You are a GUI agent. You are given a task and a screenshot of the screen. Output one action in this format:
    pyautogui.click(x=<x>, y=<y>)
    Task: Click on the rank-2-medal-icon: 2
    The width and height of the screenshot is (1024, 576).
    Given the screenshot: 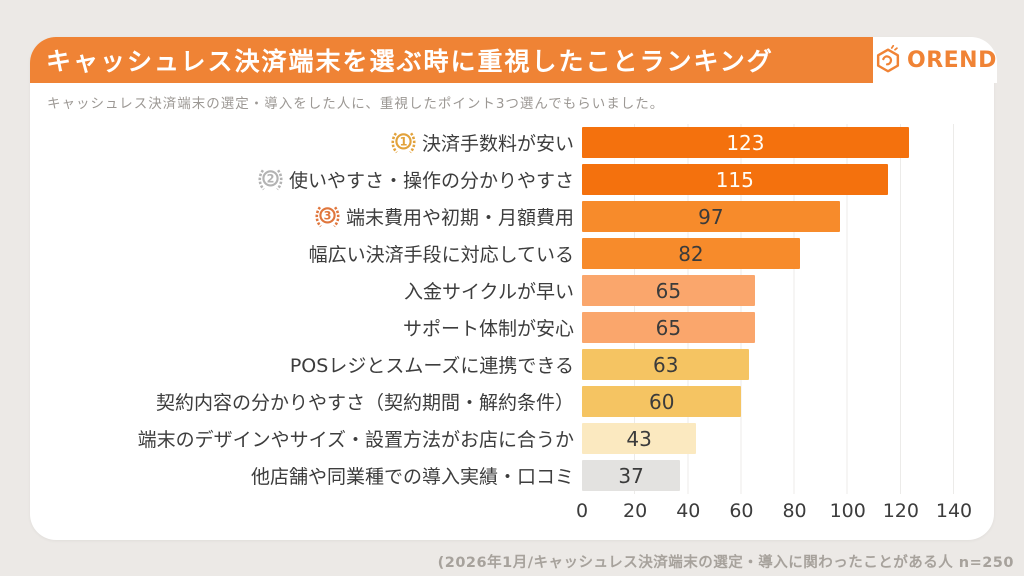 What is the action you would take?
    pyautogui.click(x=270, y=179)
    